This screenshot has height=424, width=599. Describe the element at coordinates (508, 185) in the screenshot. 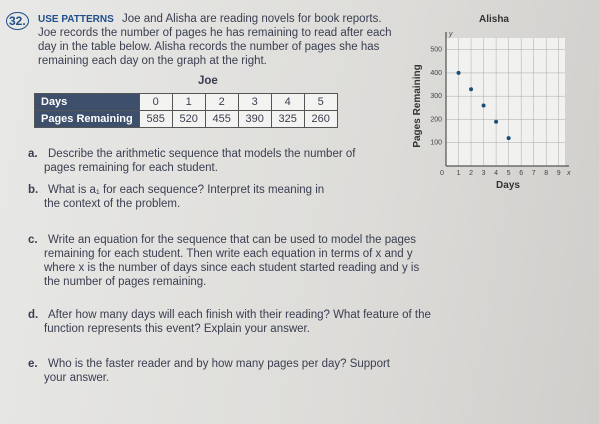

I see `x-axis-label: Days` at that location.